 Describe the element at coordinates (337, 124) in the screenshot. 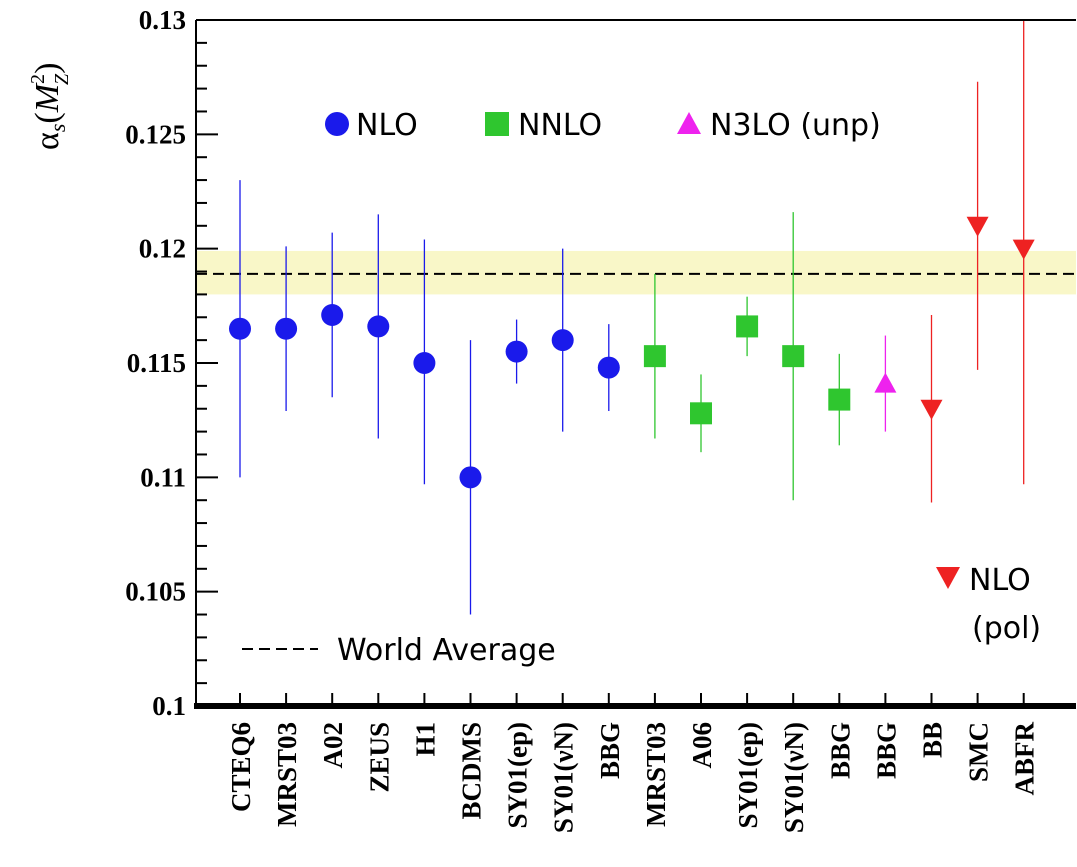

I see `legend-marker-nlo` at that location.